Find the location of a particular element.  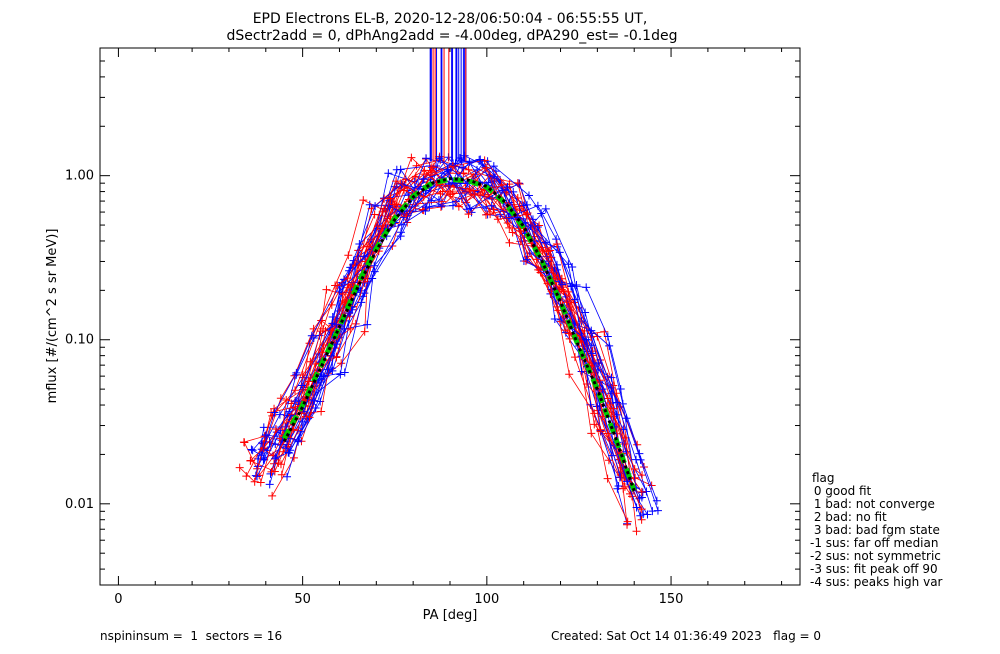

legend-entry: 3 bad: bad fgm state is located at coordinates (875, 530).